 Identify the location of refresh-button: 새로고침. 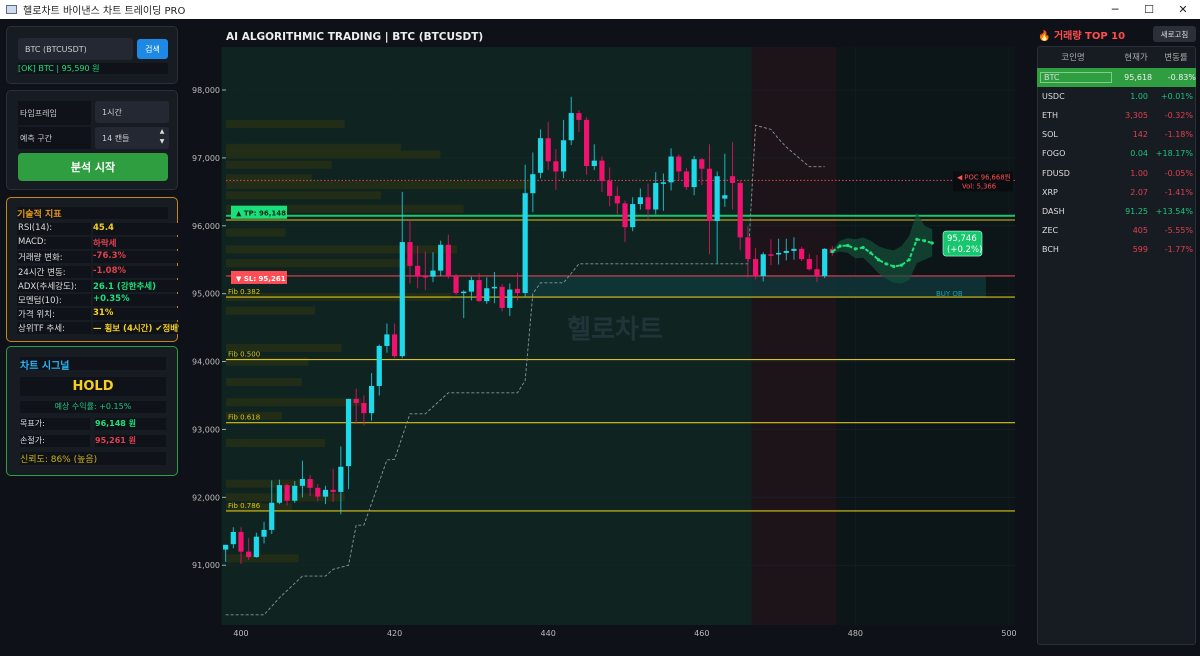
(1174, 34).